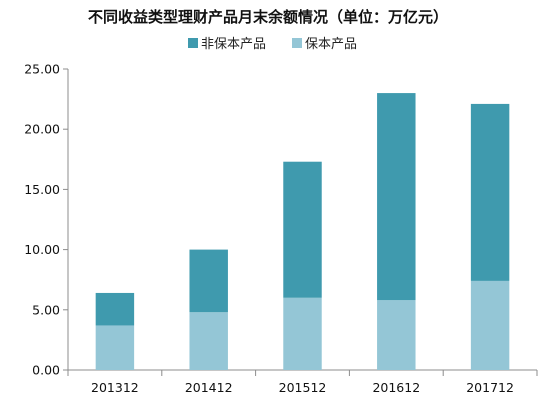  Describe the element at coordinates (331, 44) in the screenshot. I see `legend-label: 保本产品` at that location.